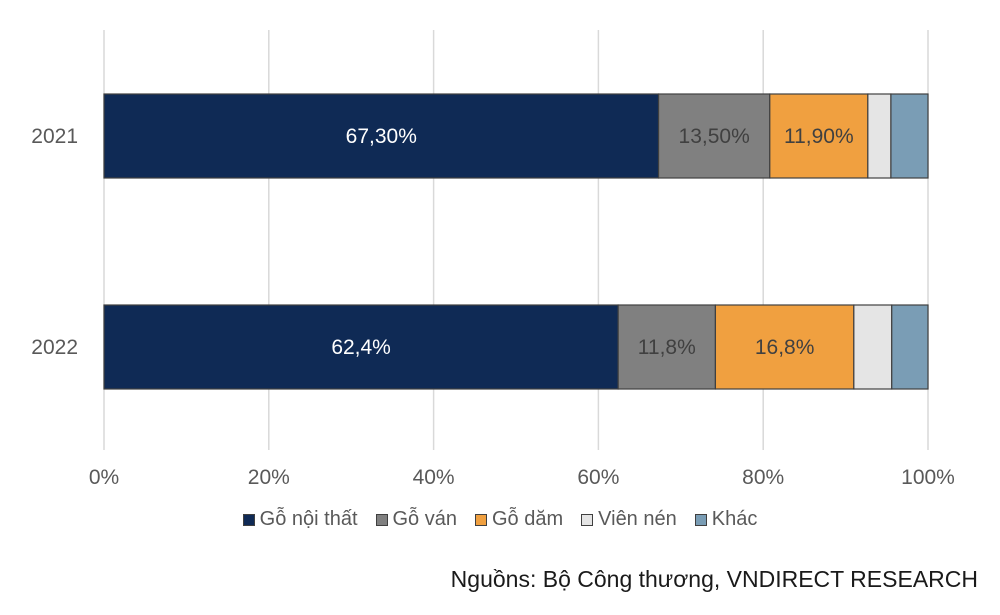 Image resolution: width=1000 pixels, height=615 pixels. I want to click on data-label: 13,50%, so click(714, 136).